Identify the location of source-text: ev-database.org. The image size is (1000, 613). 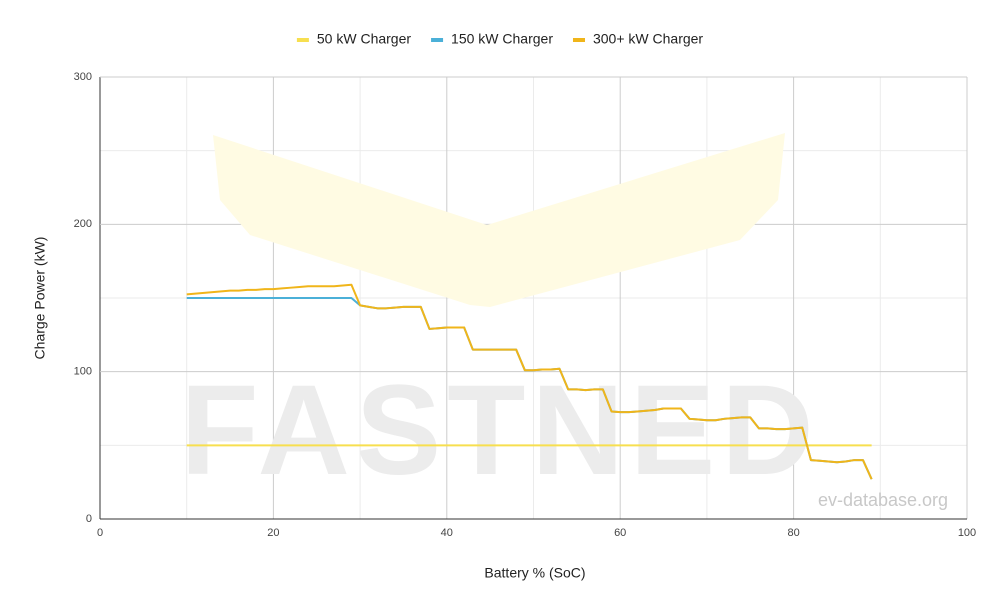
(883, 500).